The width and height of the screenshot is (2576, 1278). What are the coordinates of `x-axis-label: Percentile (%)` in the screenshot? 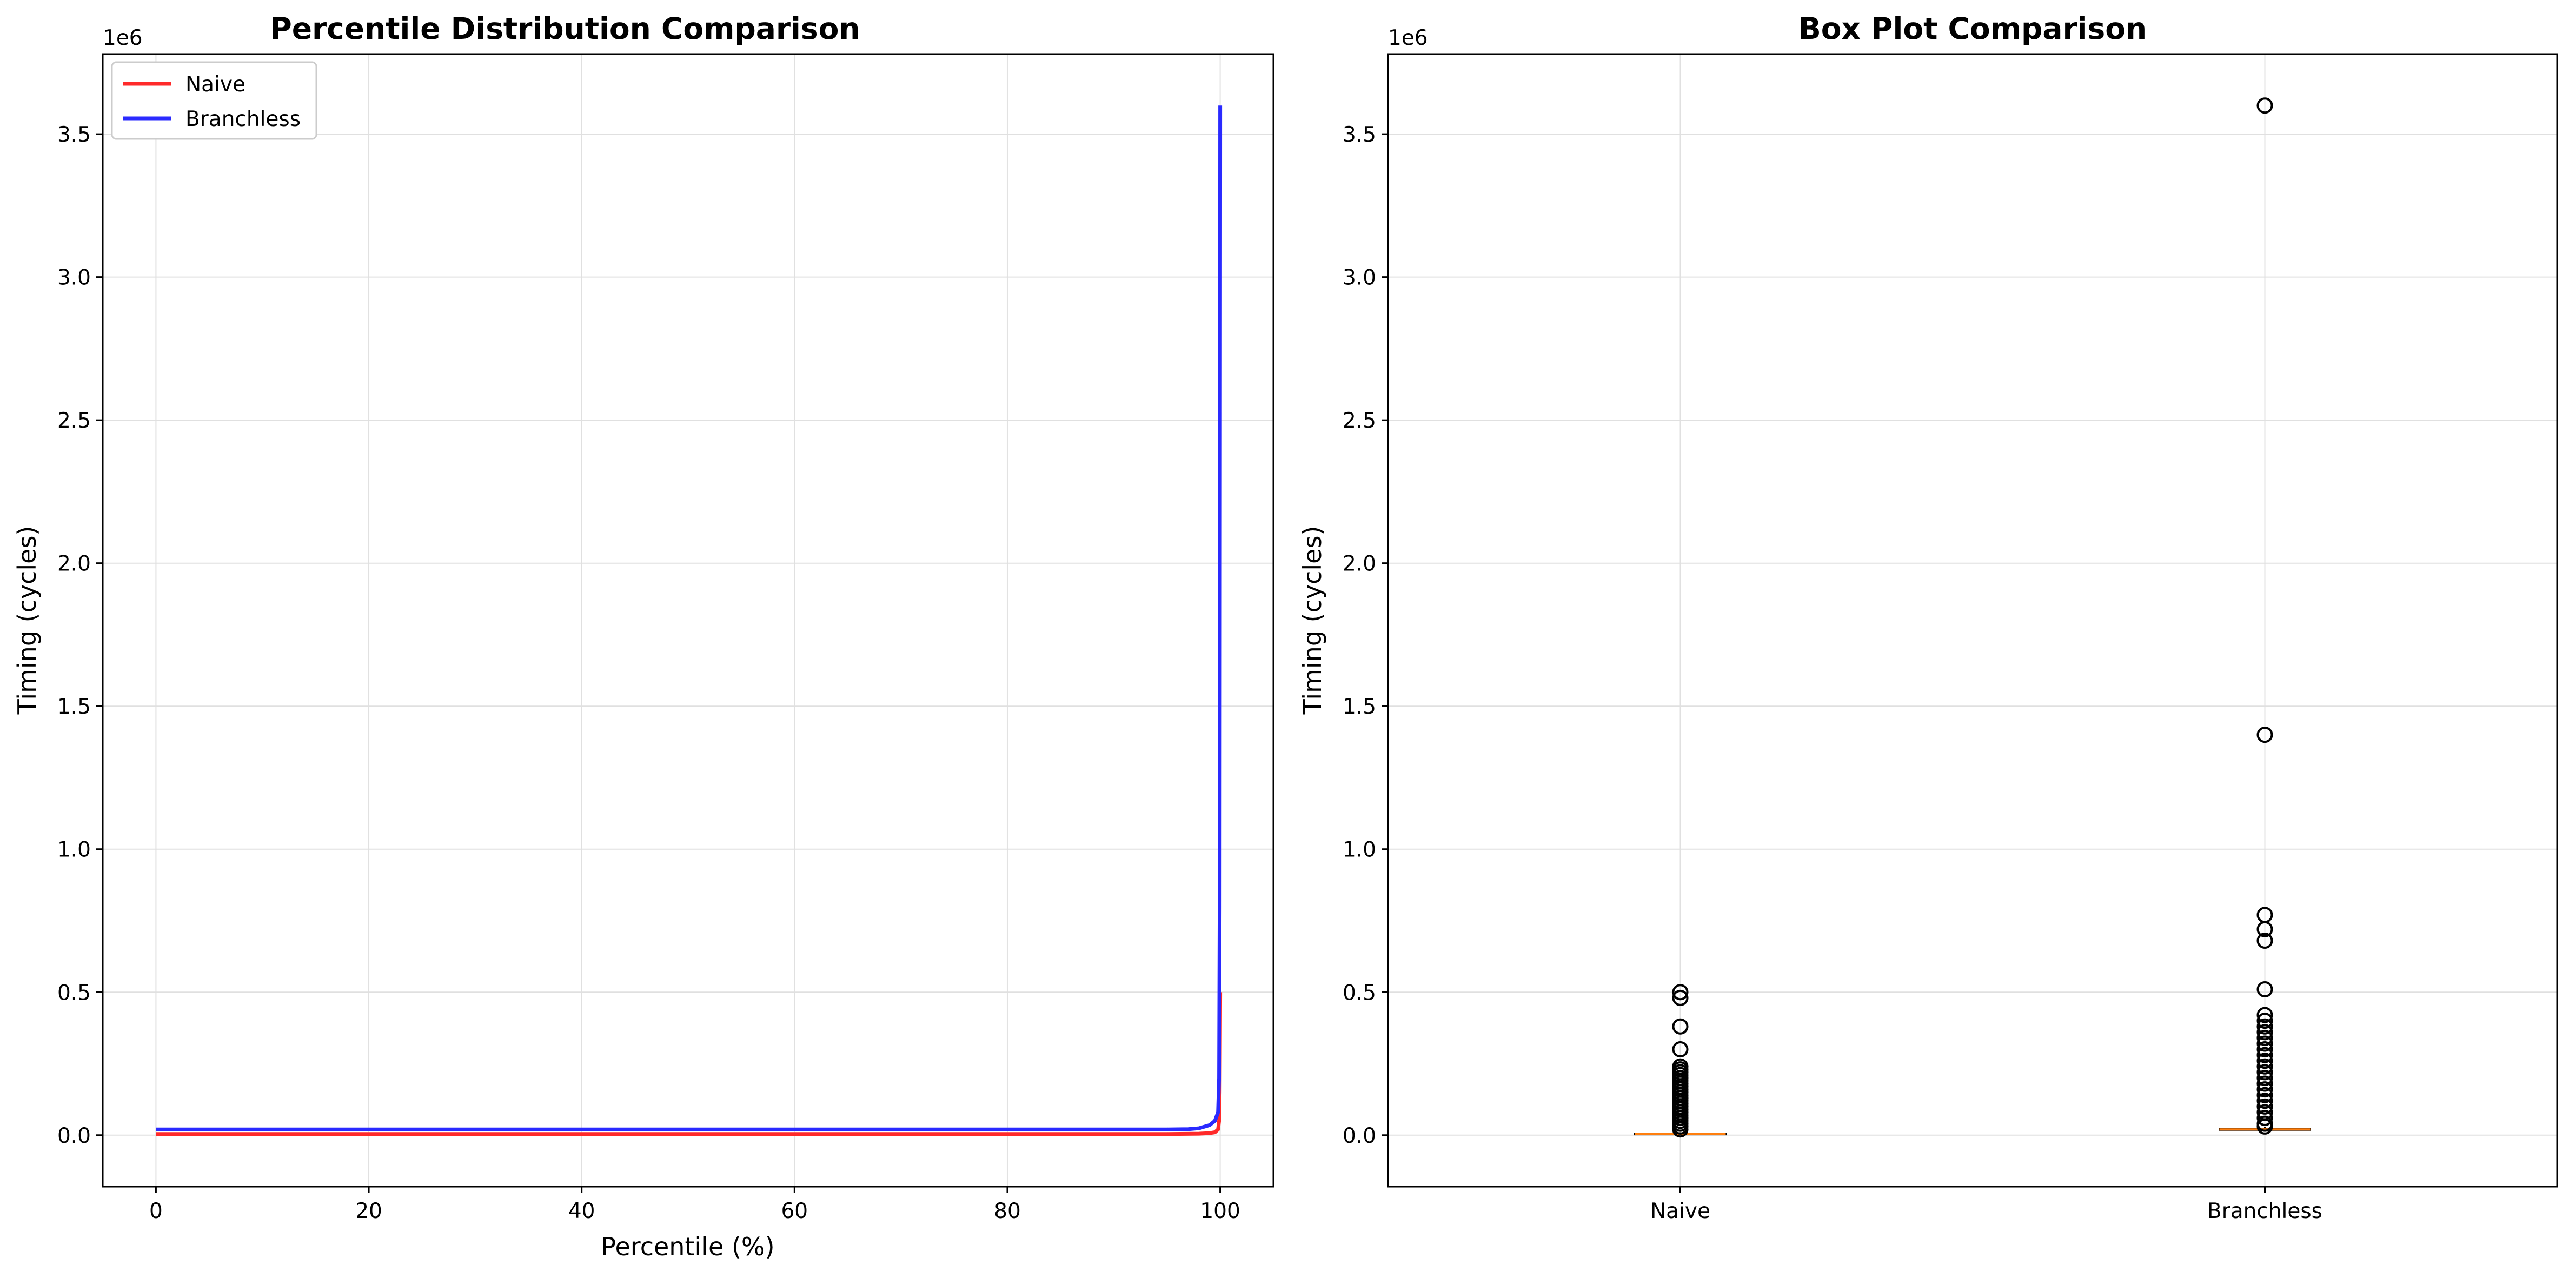 It's located at (687, 1246).